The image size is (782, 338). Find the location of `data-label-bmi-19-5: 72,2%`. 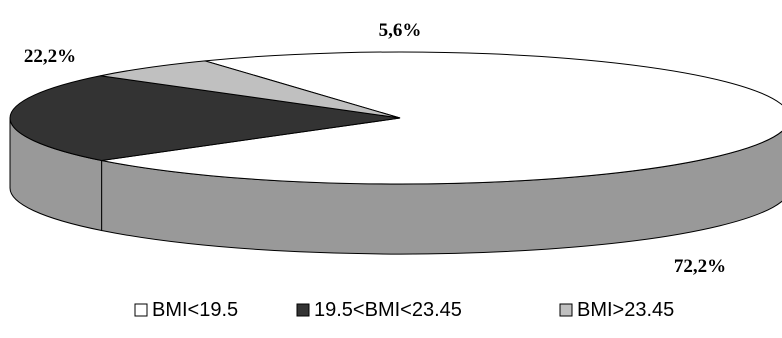

data-label-bmi-19-5: 72,2% is located at coordinates (700, 266).